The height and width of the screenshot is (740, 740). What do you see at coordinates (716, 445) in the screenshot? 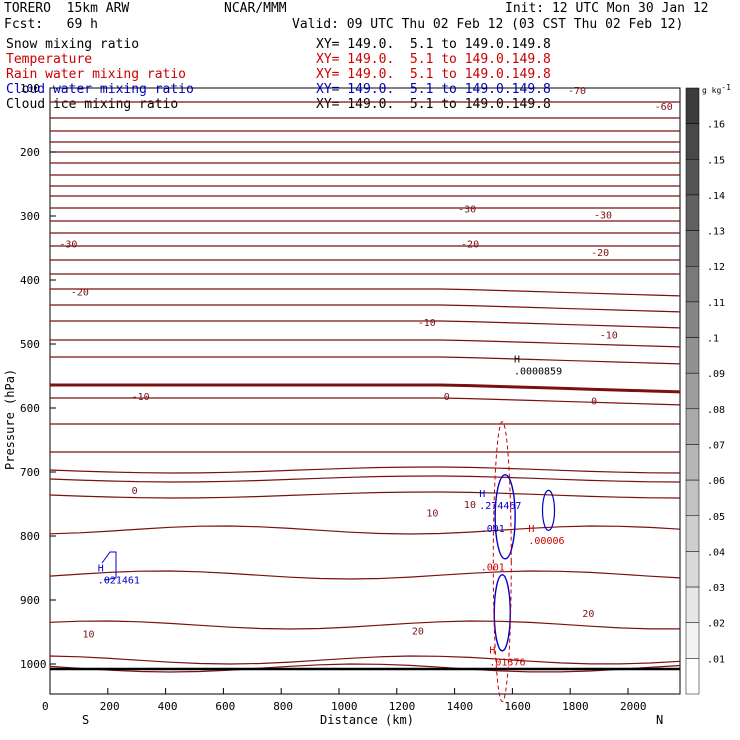
I see `colorbar-label: .07` at bounding box center [716, 445].